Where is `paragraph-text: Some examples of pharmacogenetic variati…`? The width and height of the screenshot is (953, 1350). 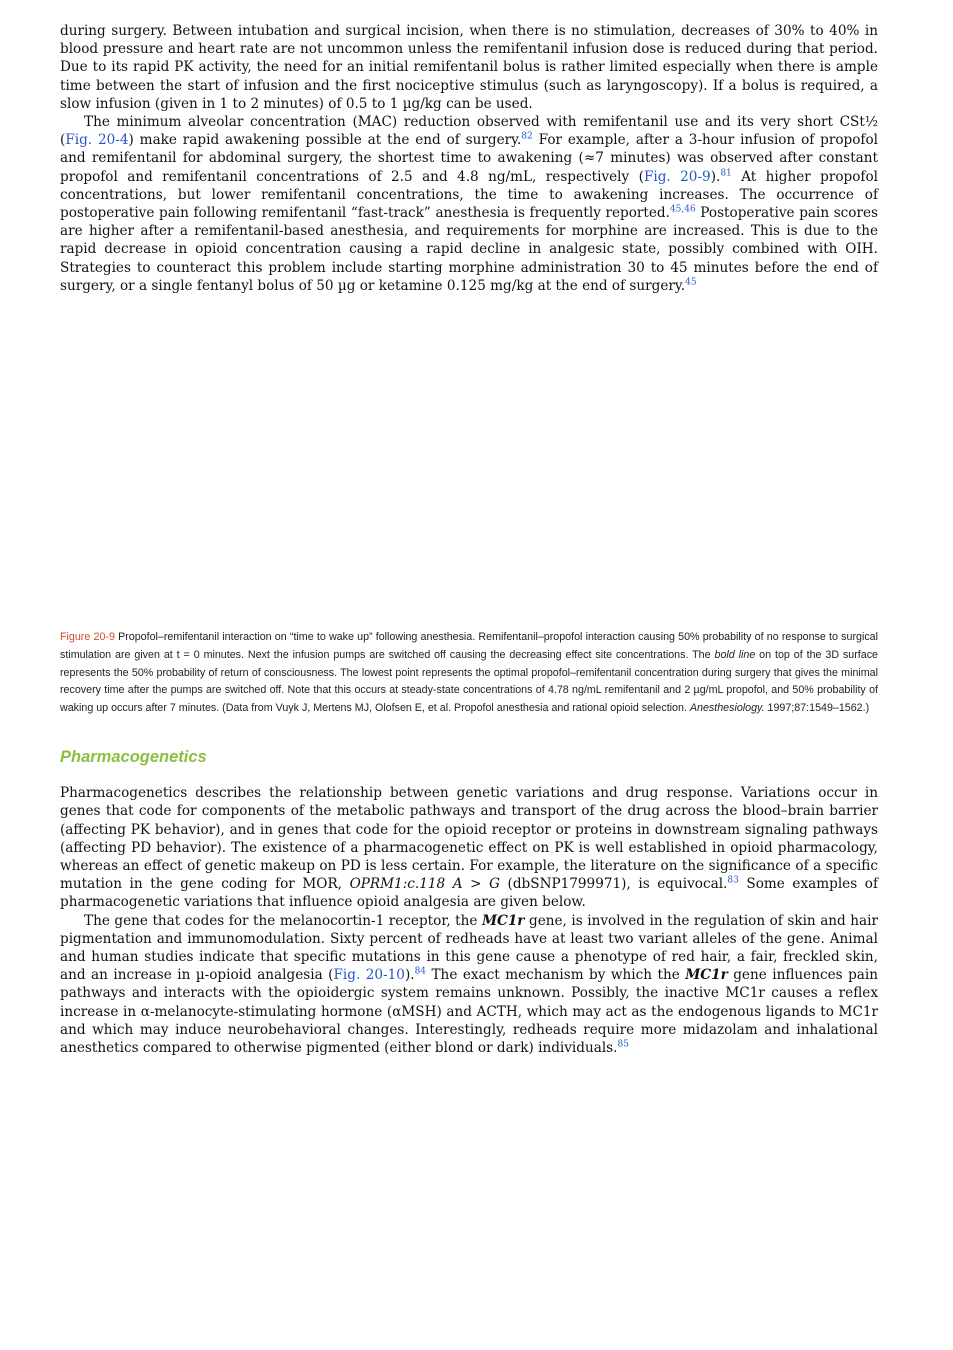
paragraph-text: Some examples of pharmacogenetic variati… is located at coordinates (469, 893).